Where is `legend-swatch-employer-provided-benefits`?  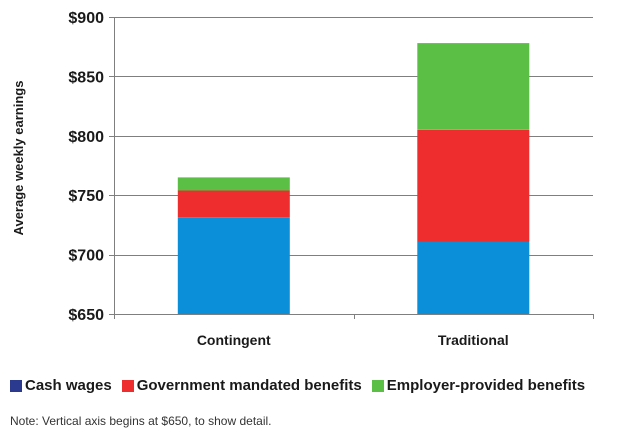 legend-swatch-employer-provided-benefits is located at coordinates (377, 385).